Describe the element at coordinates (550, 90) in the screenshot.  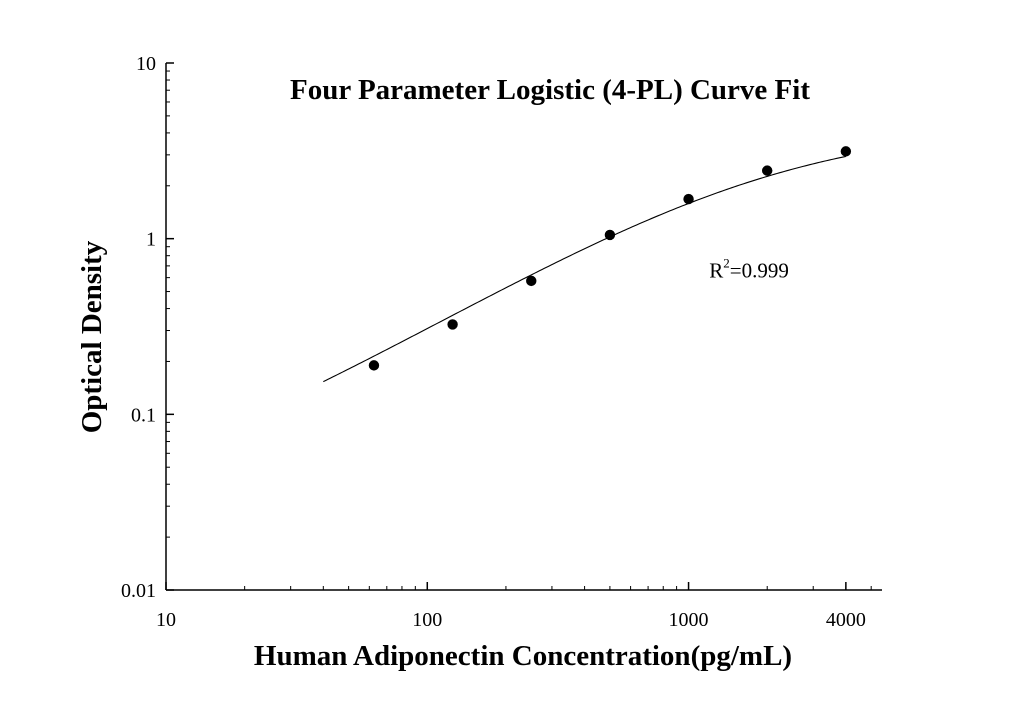
I see `chart-title: Four Parameter Logistic (4-PL) Curve Fit` at that location.